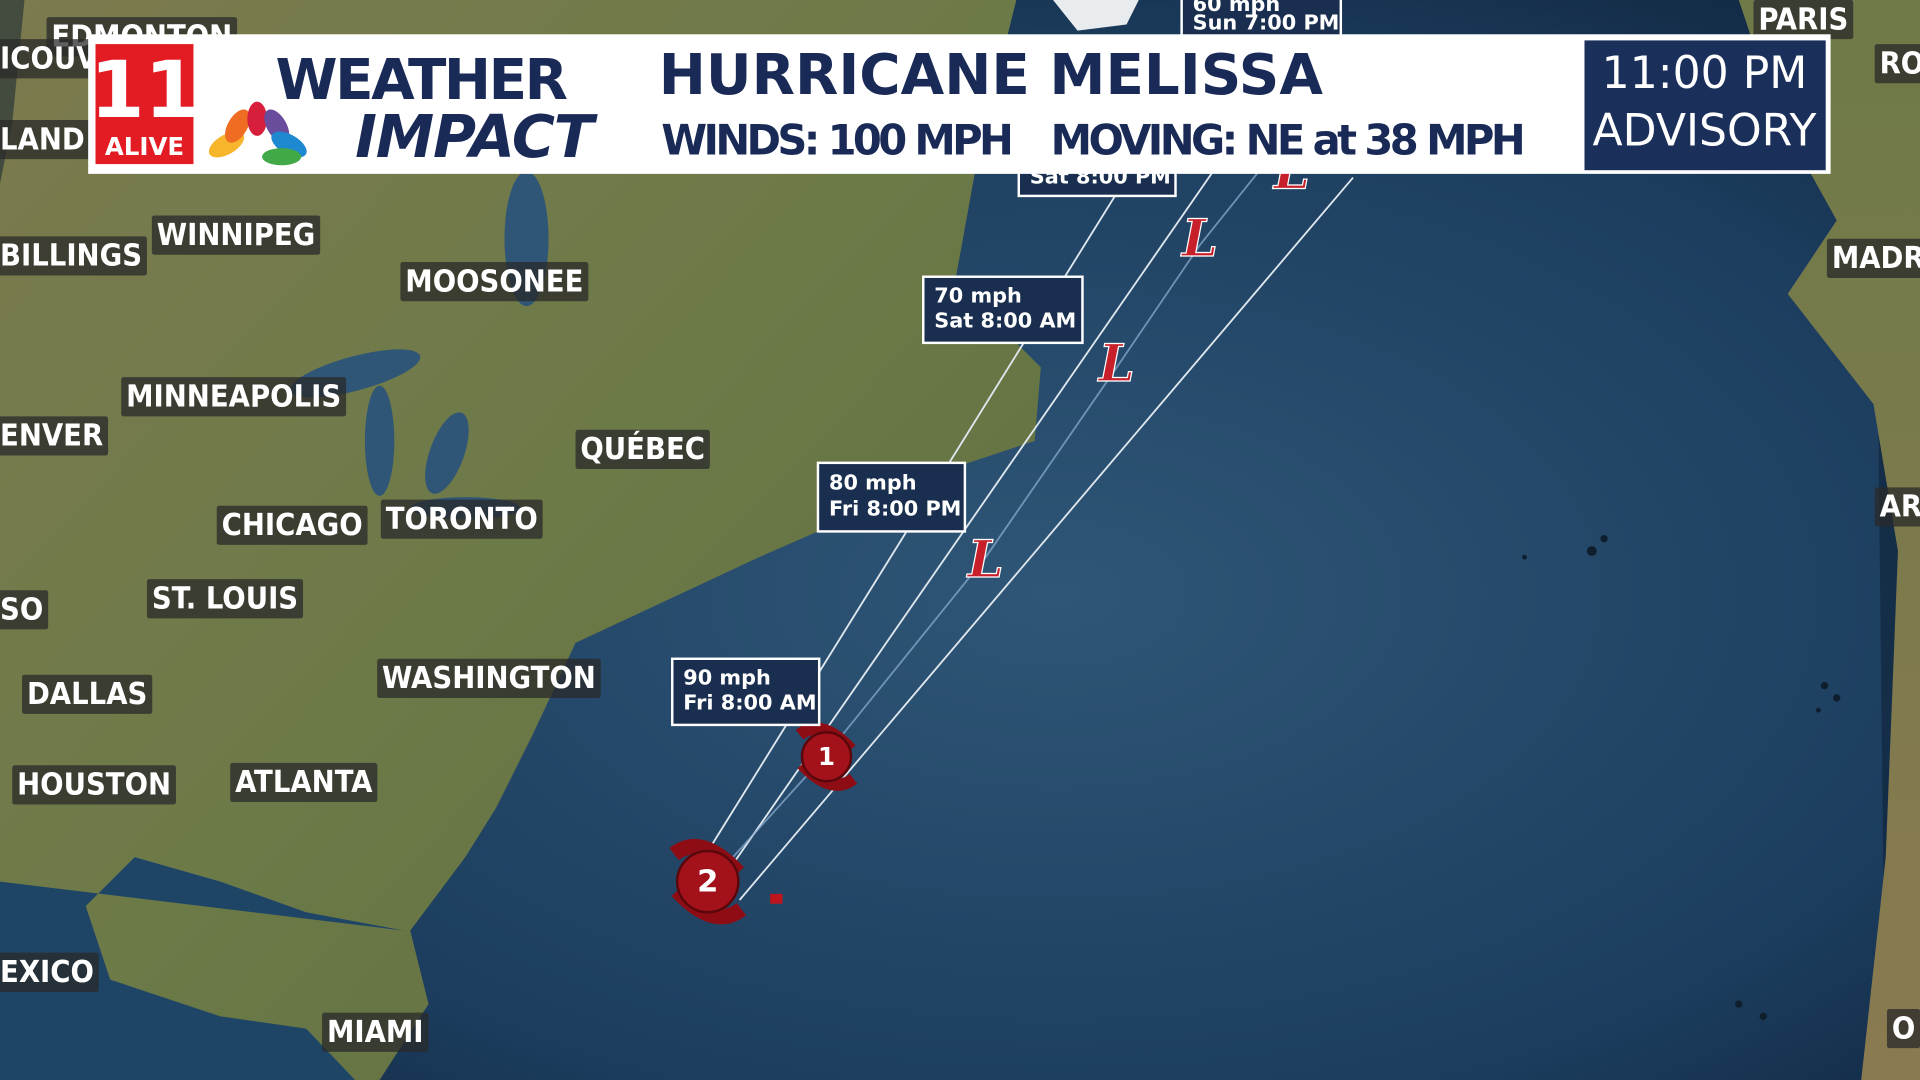  I want to click on city-label: ICOUV, so click(49, 59).